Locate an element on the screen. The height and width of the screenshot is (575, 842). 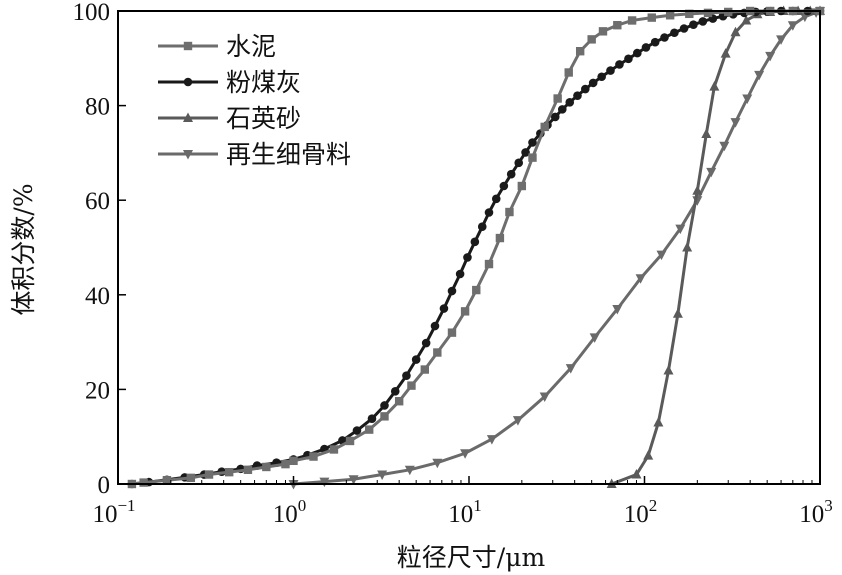
legend-item: 粉煤灰 is located at coordinates (229, 82).